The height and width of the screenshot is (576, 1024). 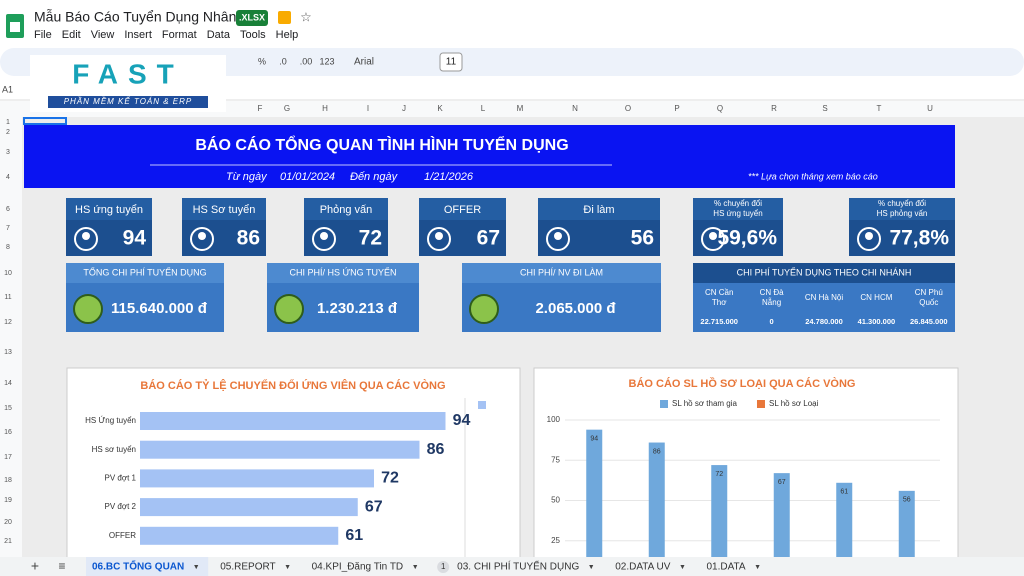 What do you see at coordinates (930, 108) in the screenshot?
I see `column-header: U` at bounding box center [930, 108].